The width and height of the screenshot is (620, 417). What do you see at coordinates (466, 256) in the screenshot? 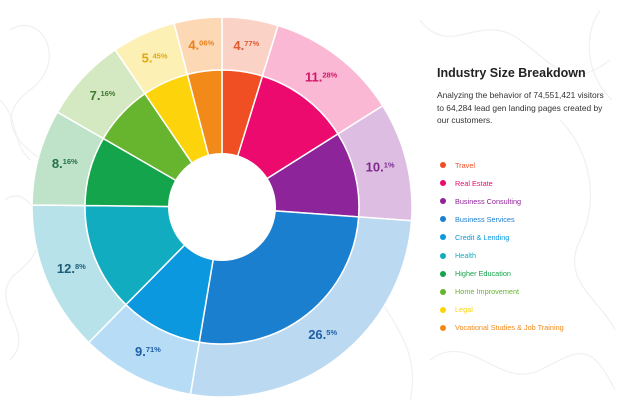
I see `legend-label: Health` at bounding box center [466, 256].